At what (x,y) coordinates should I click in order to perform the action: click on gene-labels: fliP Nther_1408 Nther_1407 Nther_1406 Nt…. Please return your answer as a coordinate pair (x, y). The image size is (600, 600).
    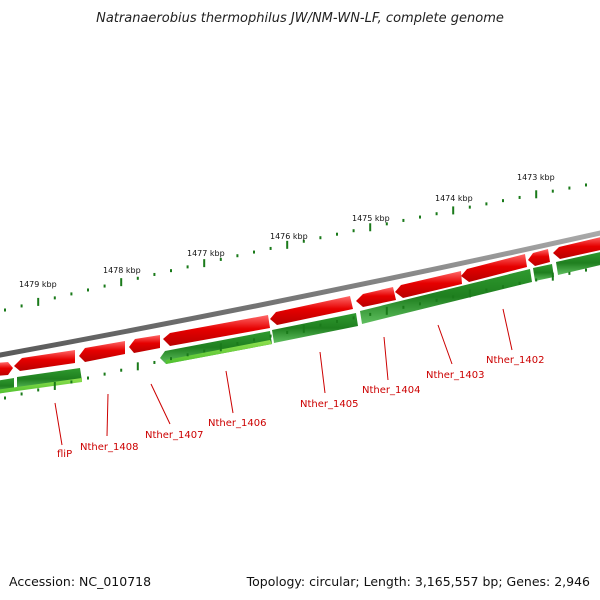
    Looking at the image, I should click on (300, 407).